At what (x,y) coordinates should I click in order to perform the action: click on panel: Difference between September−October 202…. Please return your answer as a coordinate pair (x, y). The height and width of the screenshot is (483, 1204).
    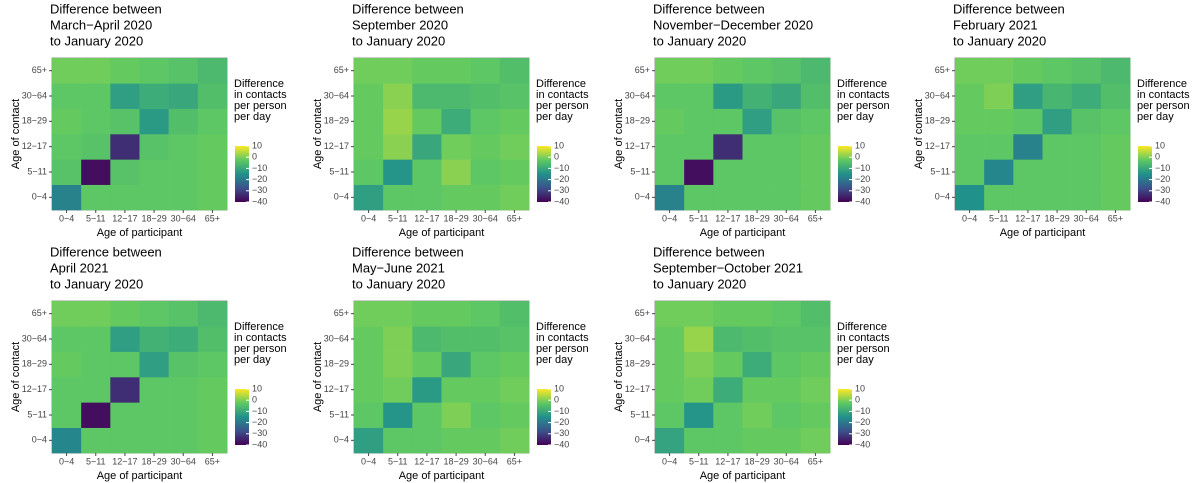
    Looking at the image, I should click on (751, 362).